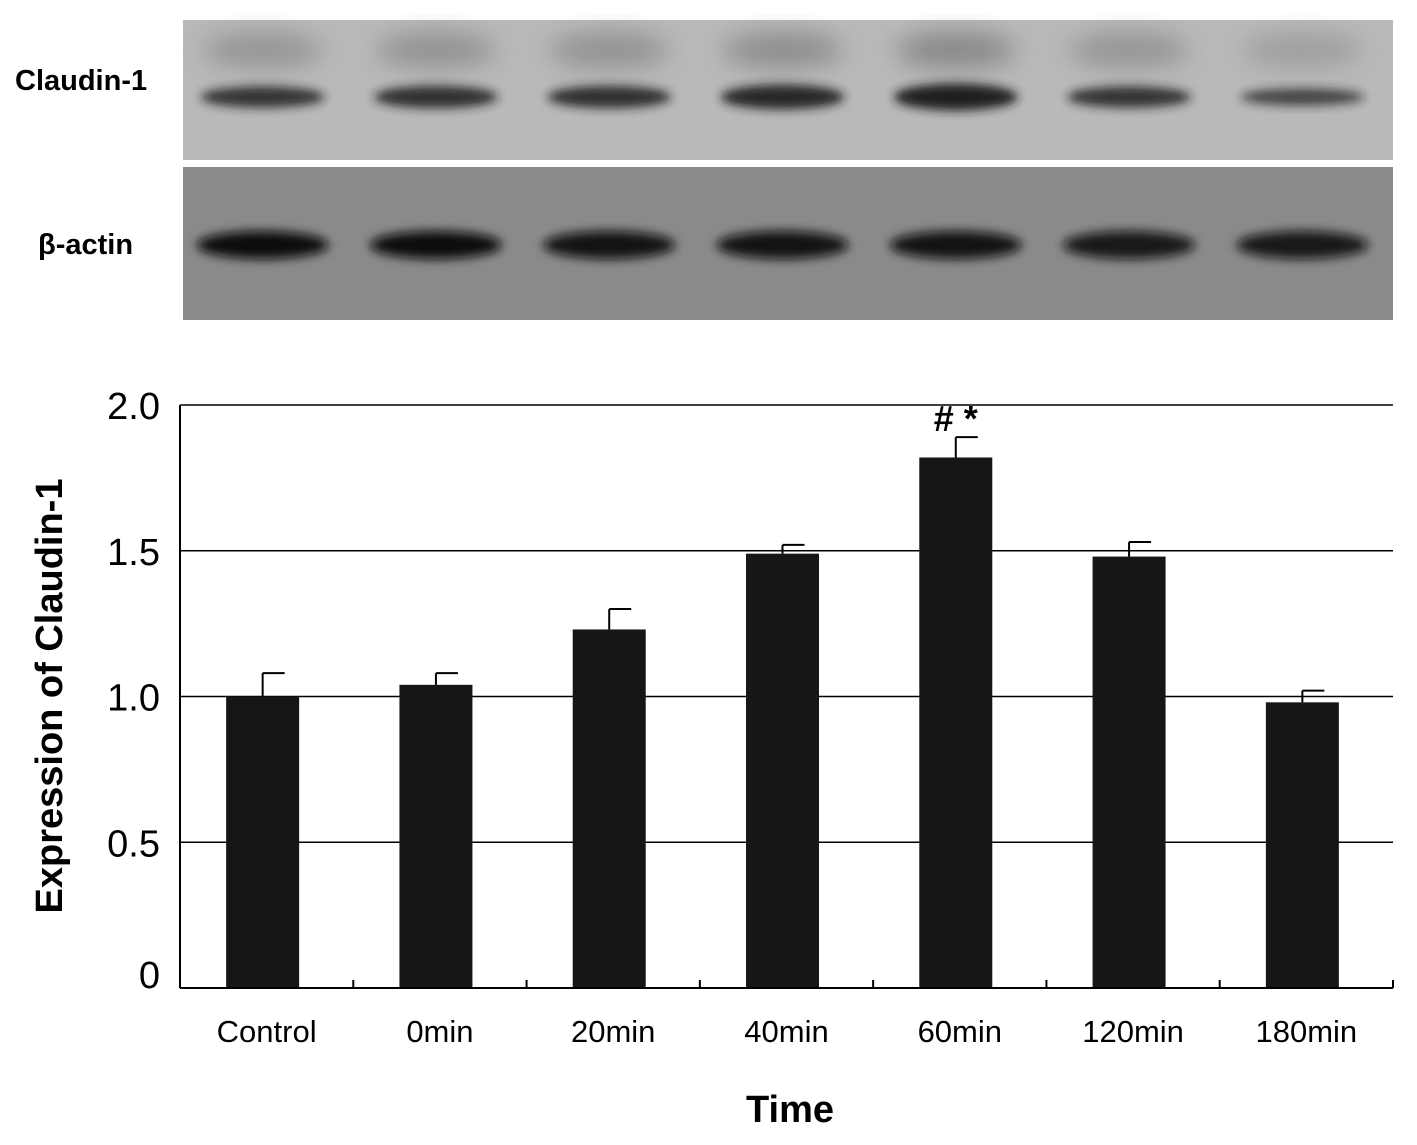  What do you see at coordinates (613, 1031) in the screenshot?
I see `x-tick-label: 20min` at bounding box center [613, 1031].